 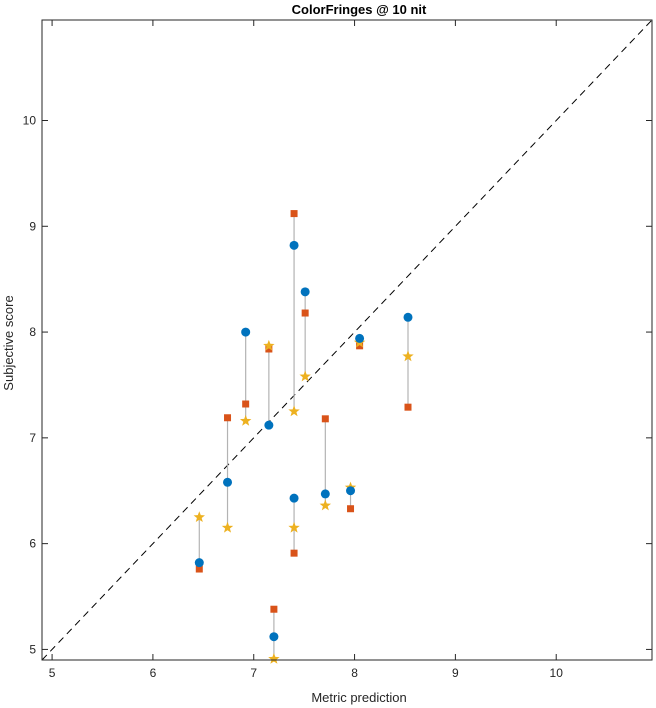 What do you see at coordinates (358, 697) in the screenshot?
I see `x-axis-label: Metric prediction` at bounding box center [358, 697].